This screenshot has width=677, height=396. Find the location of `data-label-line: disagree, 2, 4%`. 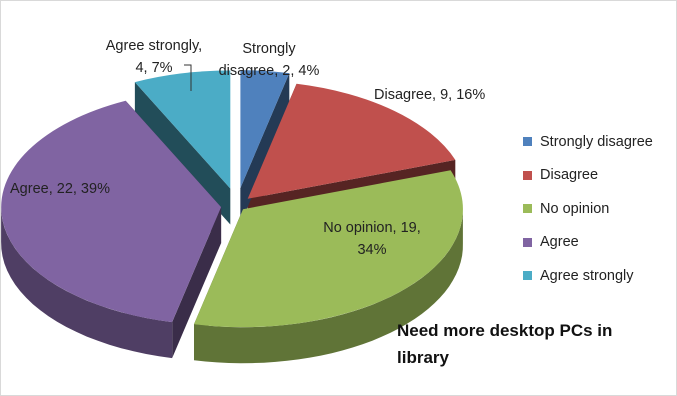

data-label-line: disagree, 2, 4% is located at coordinates (269, 71).